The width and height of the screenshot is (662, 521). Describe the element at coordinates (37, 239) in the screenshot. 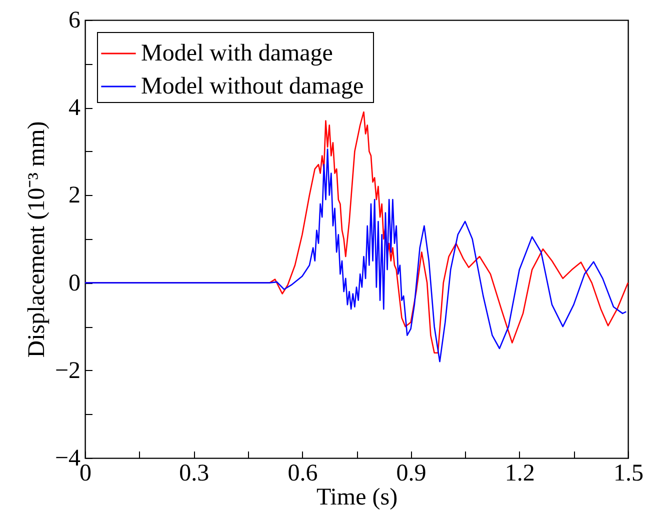

I see `y-axis-title: Displacement (10⁻³ mm)` at that location.